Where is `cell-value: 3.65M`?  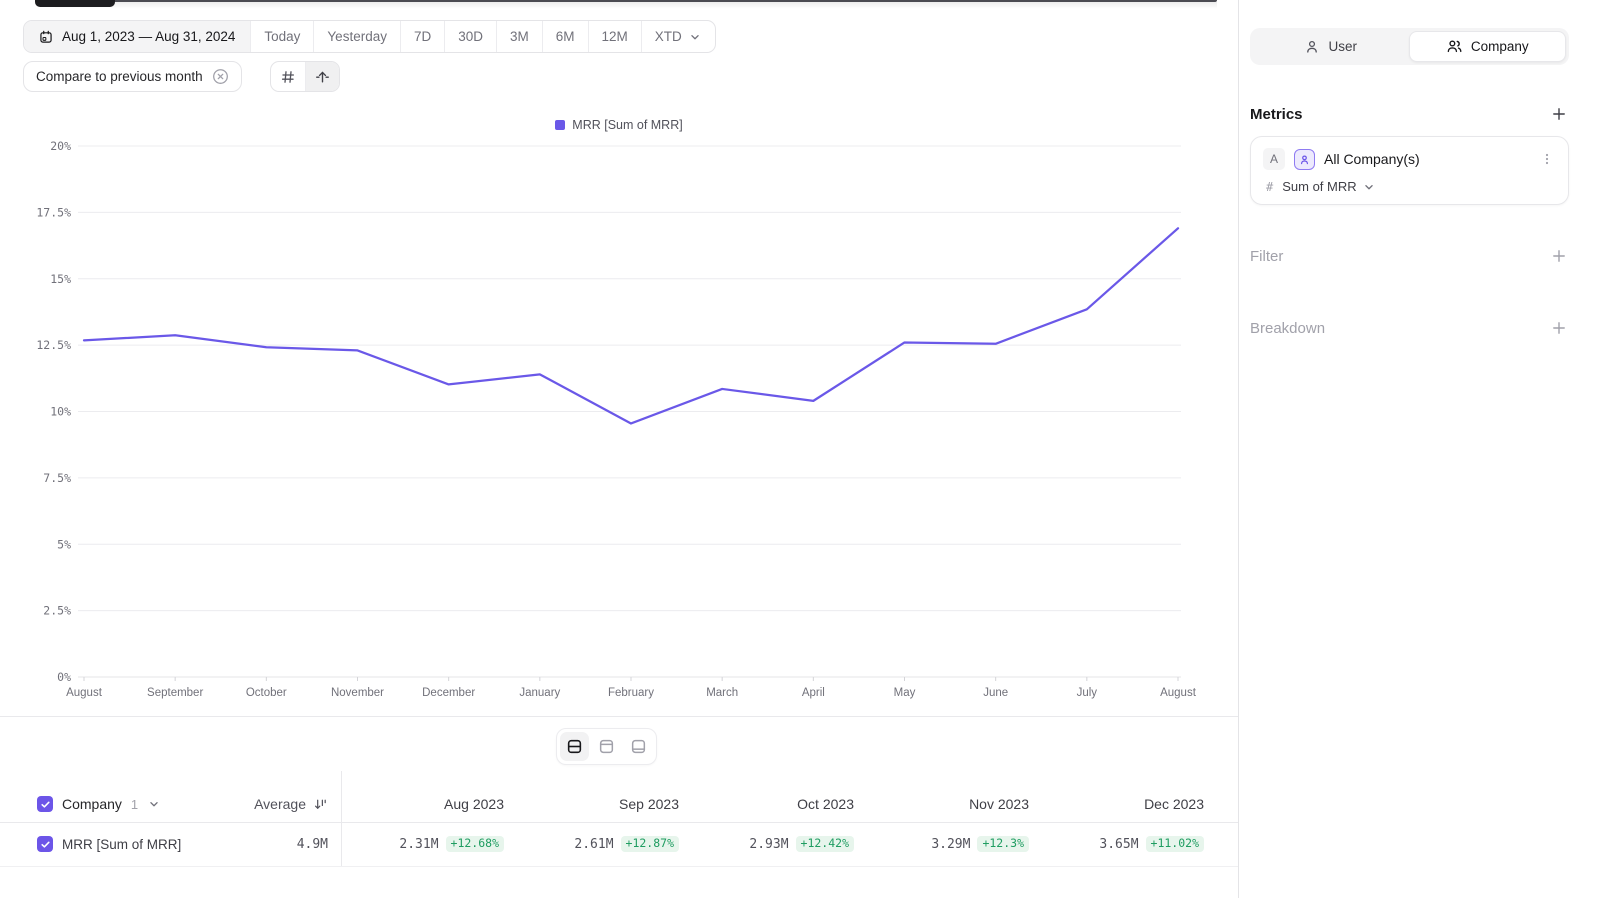
cell-value: 3.65M is located at coordinates (1119, 844).